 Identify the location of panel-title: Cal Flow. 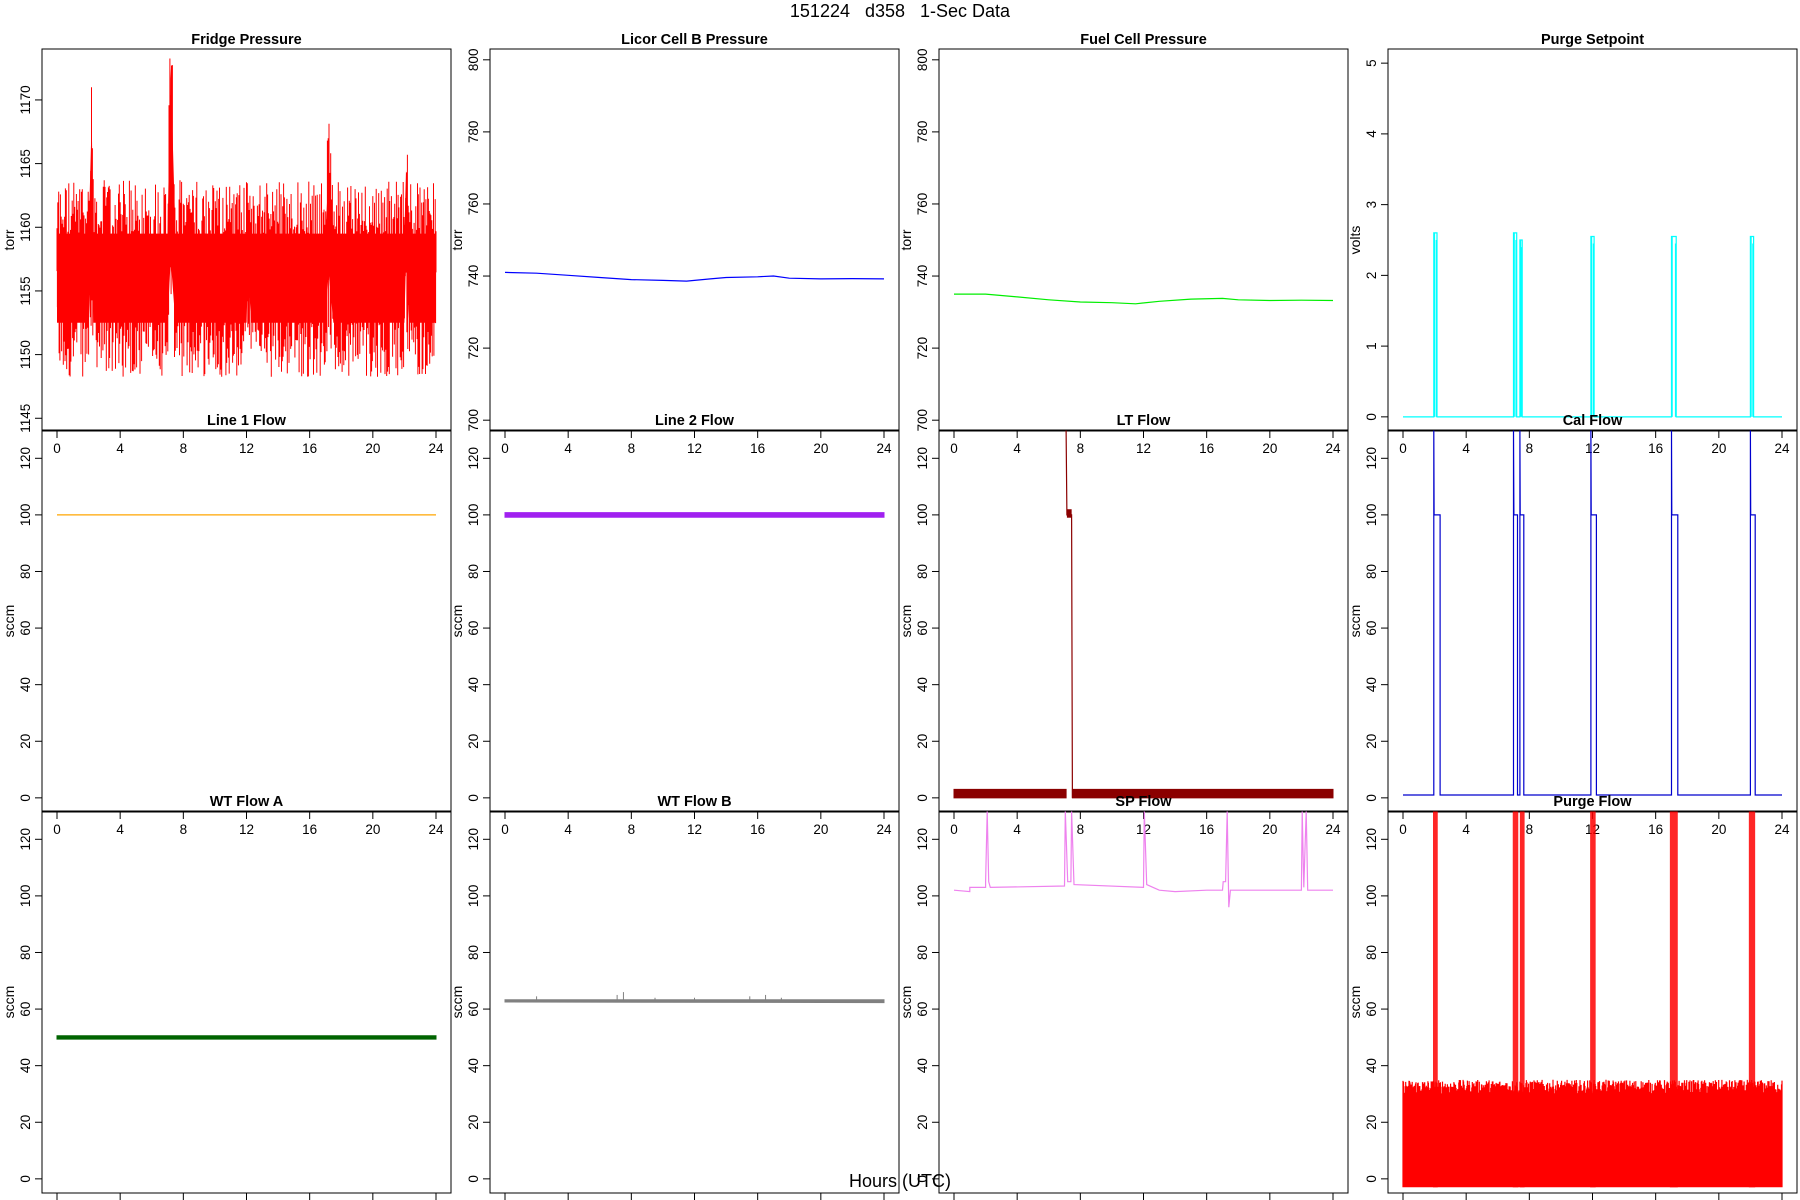
(1593, 421).